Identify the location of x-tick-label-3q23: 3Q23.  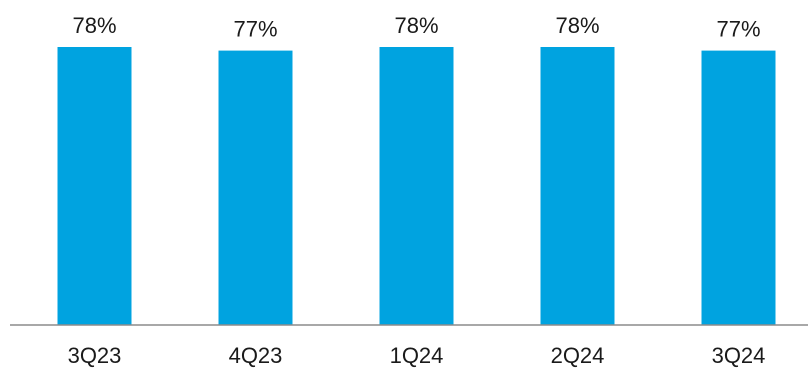
(95, 355).